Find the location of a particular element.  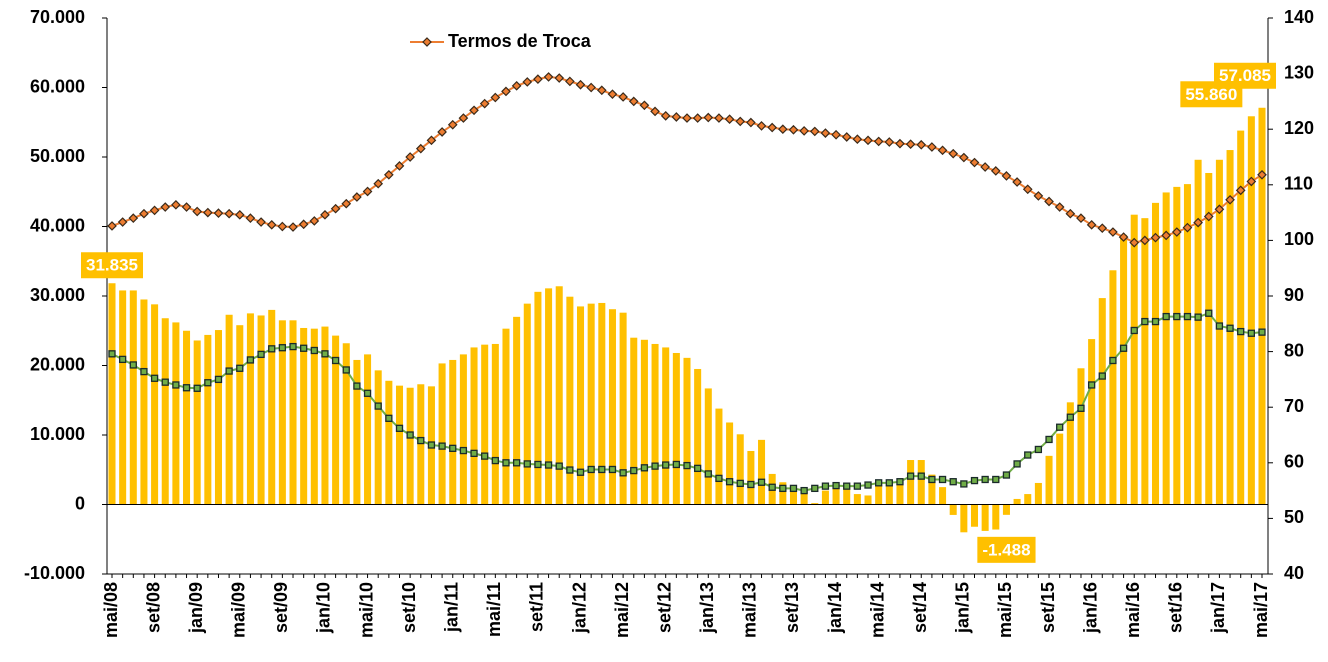

y2-tick-label: 120 is located at coordinates (1299, 128).